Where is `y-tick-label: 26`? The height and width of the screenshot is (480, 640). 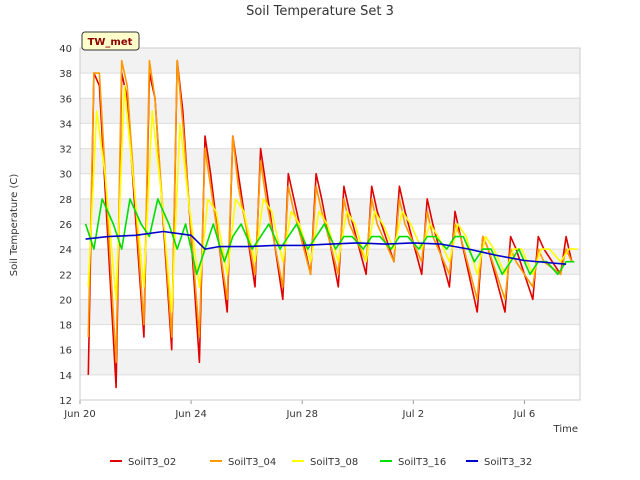
y-tick-label: 26 is located at coordinates (65, 225).